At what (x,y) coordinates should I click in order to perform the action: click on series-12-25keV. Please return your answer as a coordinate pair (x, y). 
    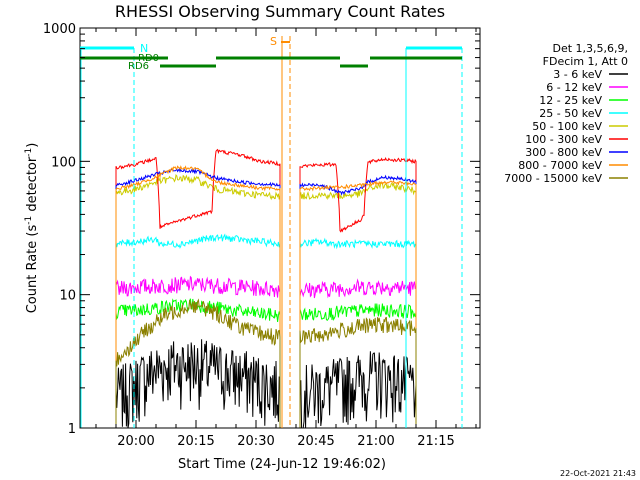
    Looking at the image, I should click on (266, 363).